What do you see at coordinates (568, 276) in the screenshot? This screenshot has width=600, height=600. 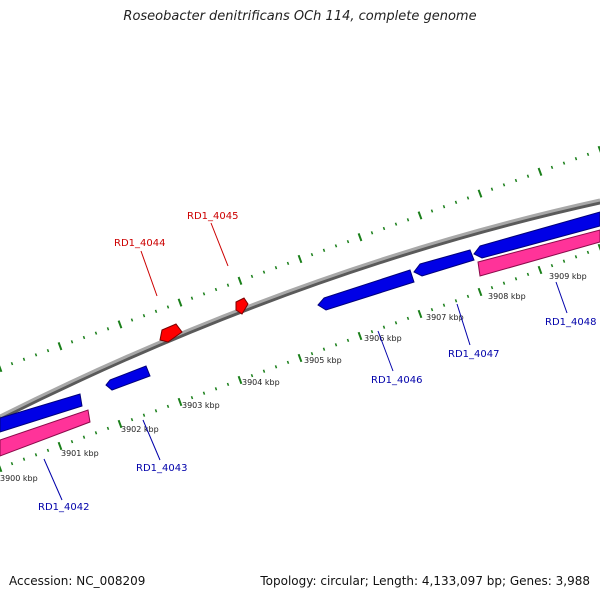 I see `kbp-label: 3909 kbp` at bounding box center [568, 276].